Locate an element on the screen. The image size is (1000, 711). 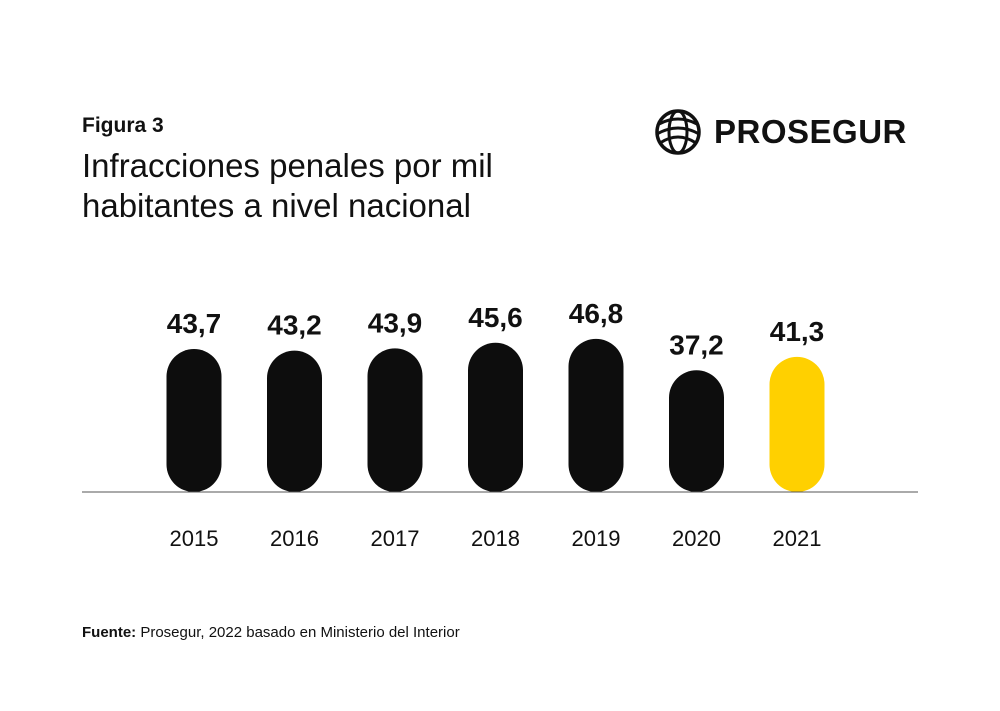
bar-2019 is located at coordinates (596, 415).